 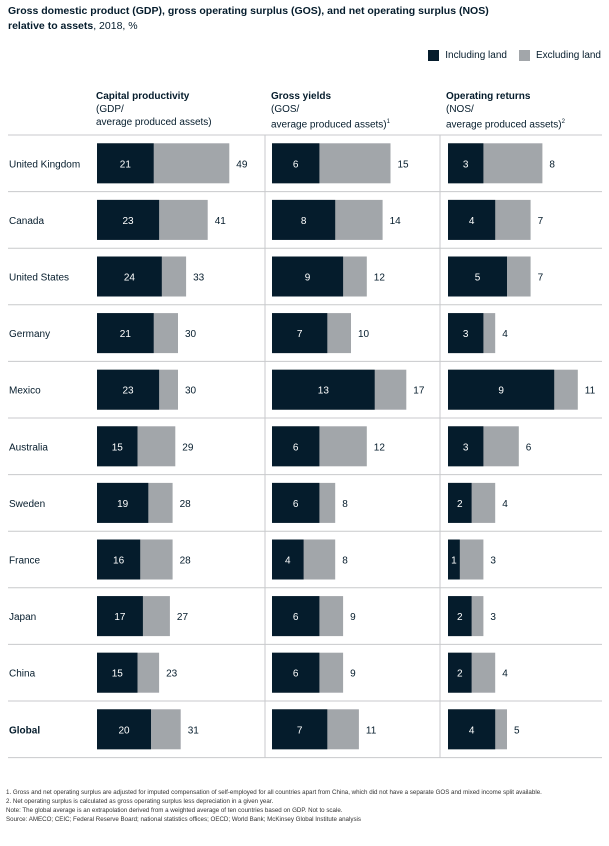 I want to click on data-label-excluding: 6, so click(x=529, y=447).